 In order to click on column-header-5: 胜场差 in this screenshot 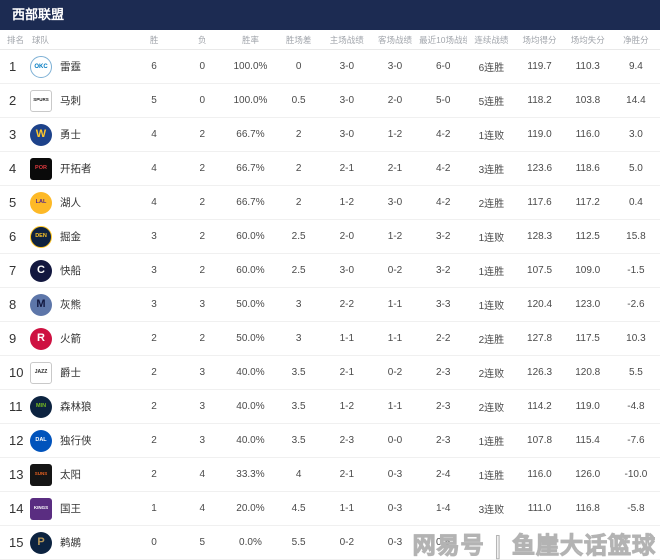, I will do `click(298, 39)`.